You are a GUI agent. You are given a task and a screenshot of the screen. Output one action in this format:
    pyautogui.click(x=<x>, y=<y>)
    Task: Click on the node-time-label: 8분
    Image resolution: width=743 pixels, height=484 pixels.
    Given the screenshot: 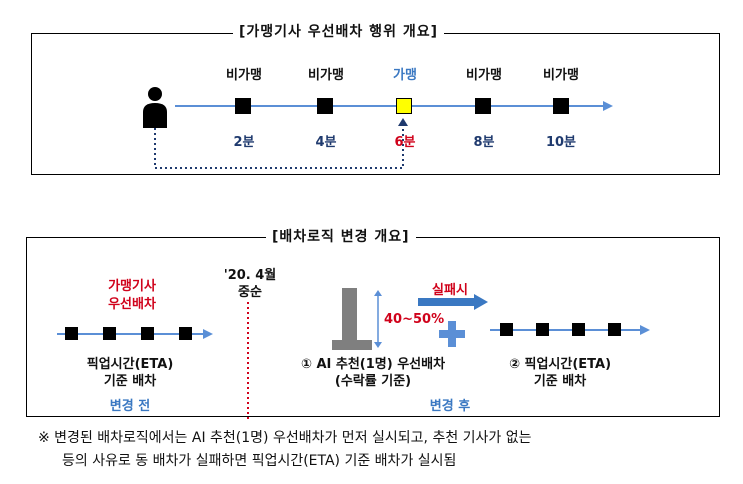 What is the action you would take?
    pyautogui.click(x=484, y=142)
    